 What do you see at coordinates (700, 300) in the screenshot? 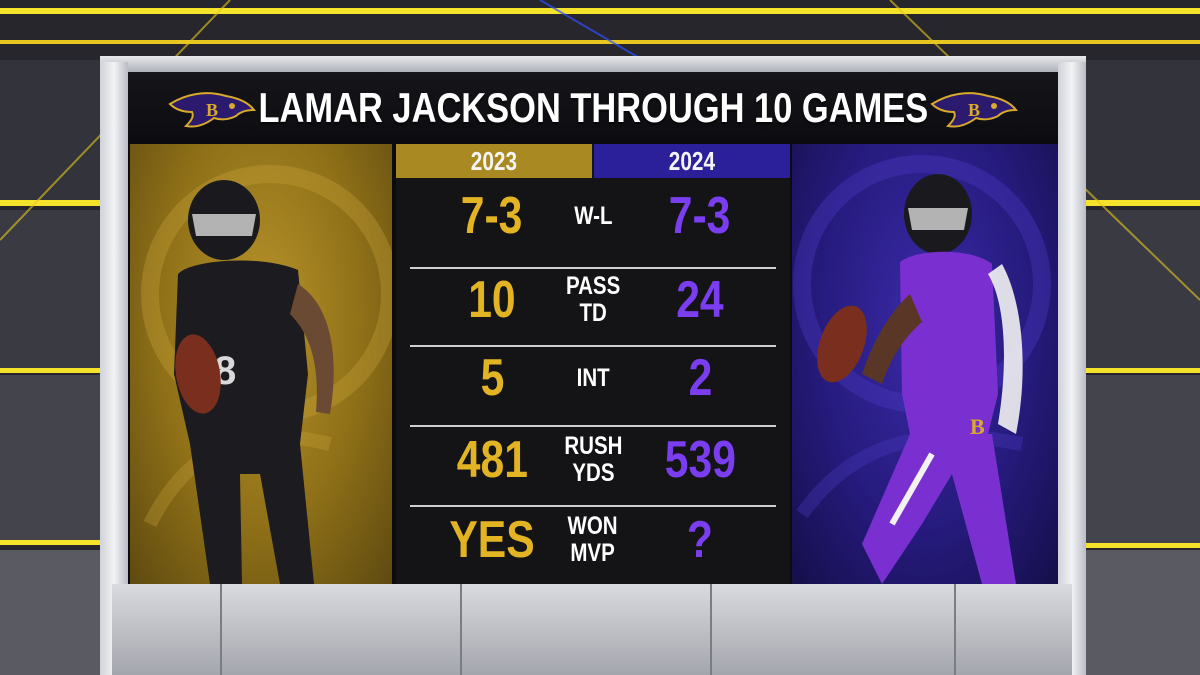
I see `value-2024: 24` at bounding box center [700, 300].